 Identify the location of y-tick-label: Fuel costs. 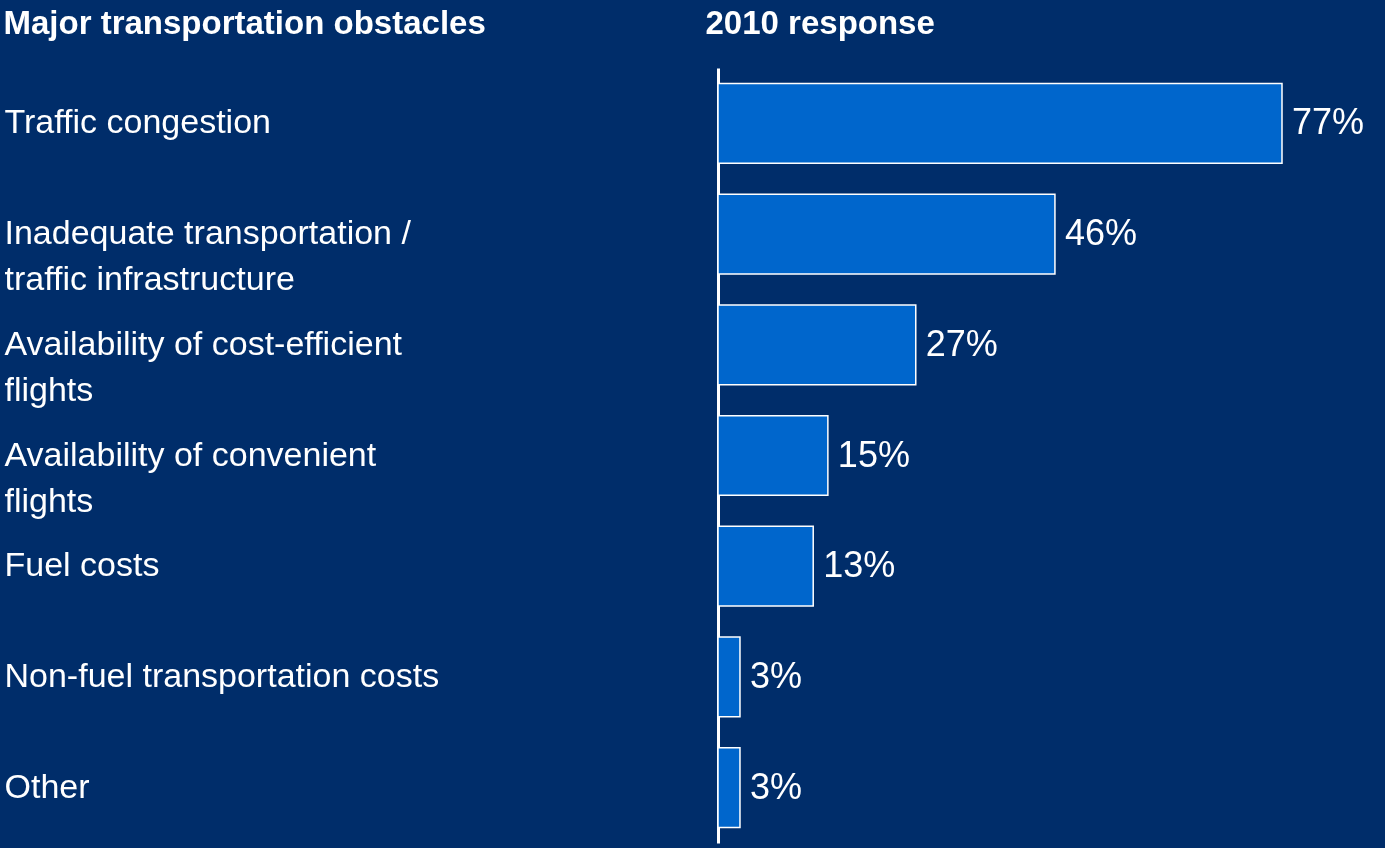
(82, 564).